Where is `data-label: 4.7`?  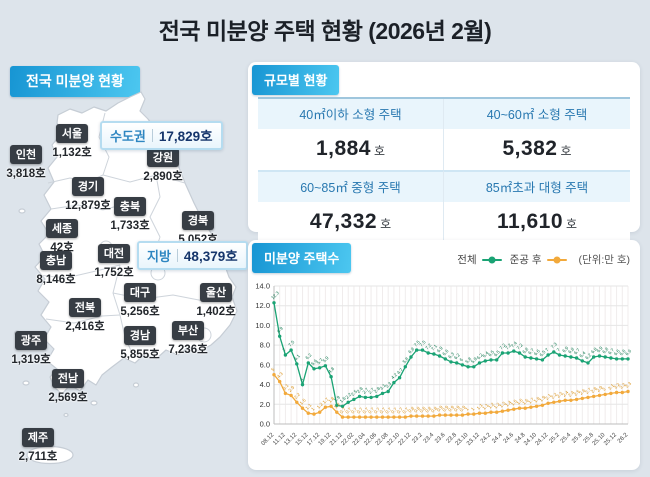
data-label: 4.7 is located at coordinates (400, 371).